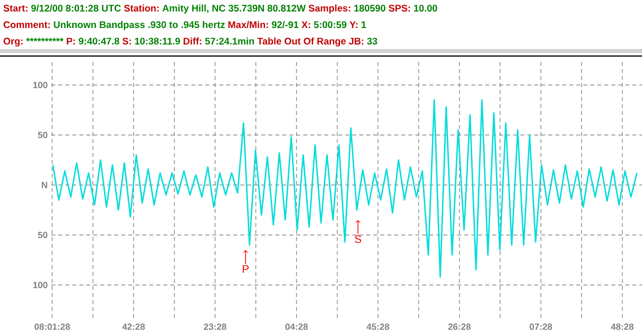  What do you see at coordinates (248, 24) in the screenshot?
I see `text: Max/Min:` at bounding box center [248, 24].